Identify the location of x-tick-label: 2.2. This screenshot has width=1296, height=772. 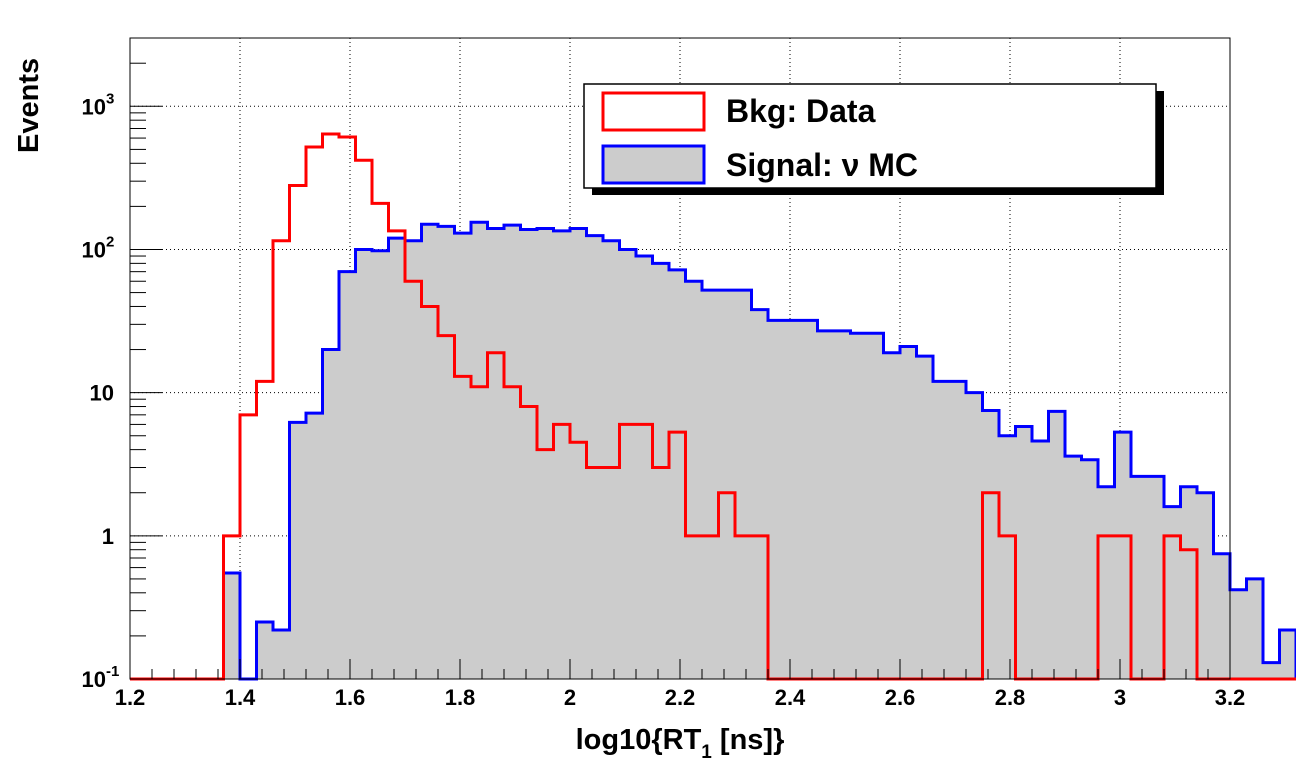
(680, 697).